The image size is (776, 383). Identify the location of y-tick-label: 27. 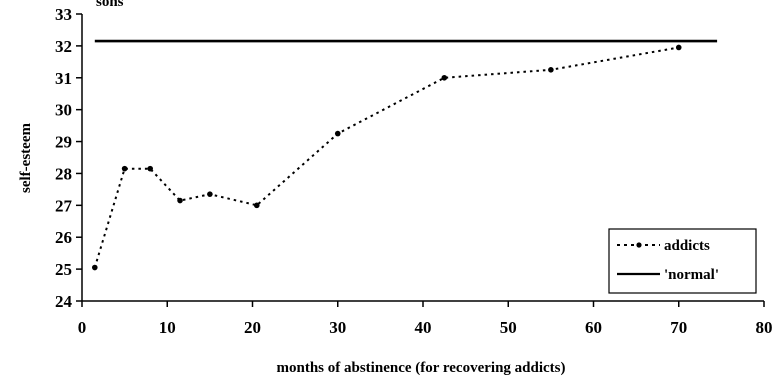
(64, 205).